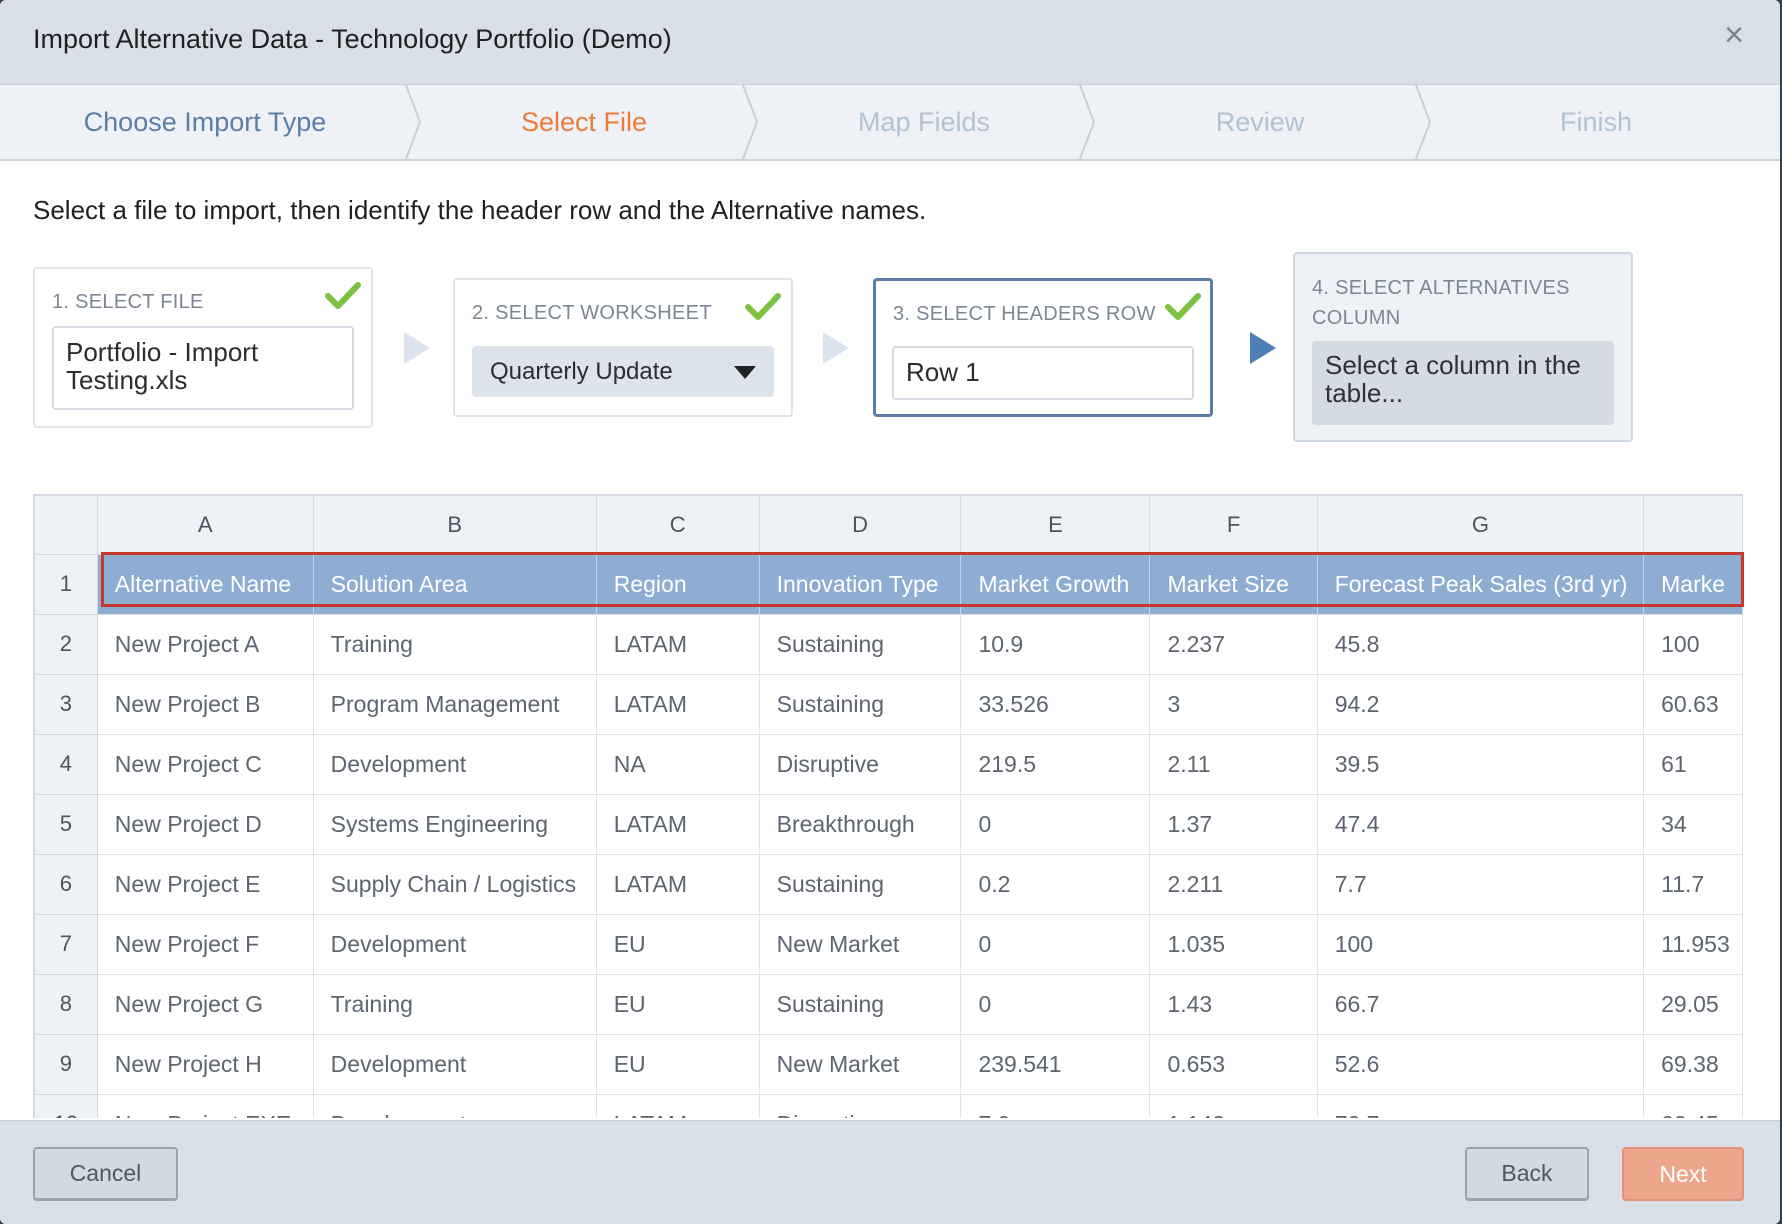 This screenshot has width=1782, height=1224. What do you see at coordinates (1693, 525) in the screenshot?
I see `column-header` at bounding box center [1693, 525].